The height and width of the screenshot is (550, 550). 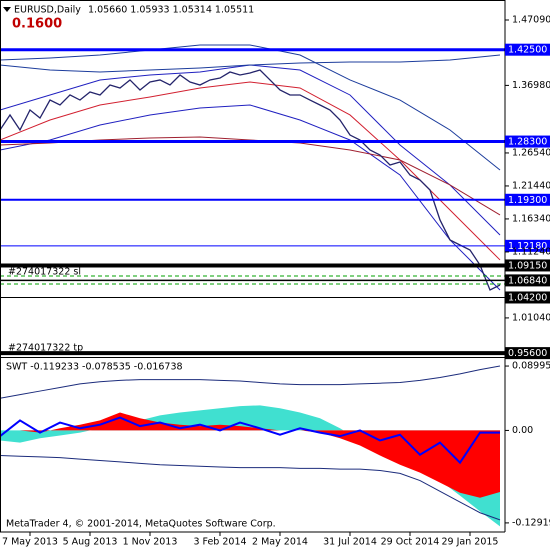 I want to click on order-label: #274017322 tp, so click(x=45, y=348).